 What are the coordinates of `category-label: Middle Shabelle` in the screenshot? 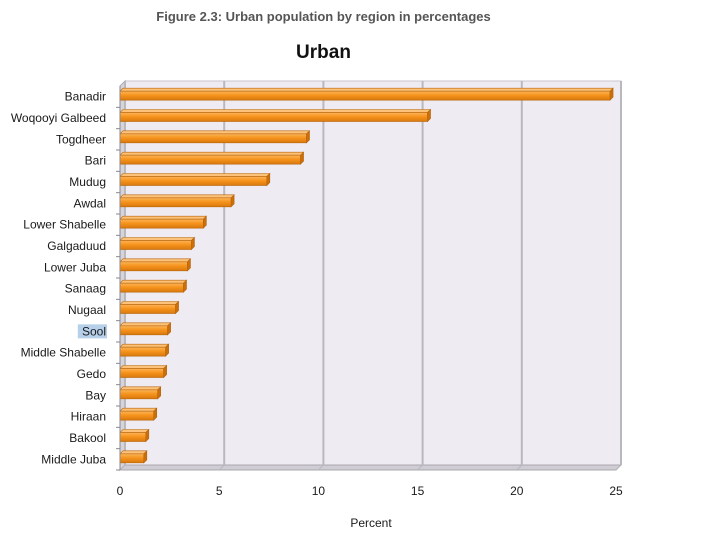 It's located at (64, 353).